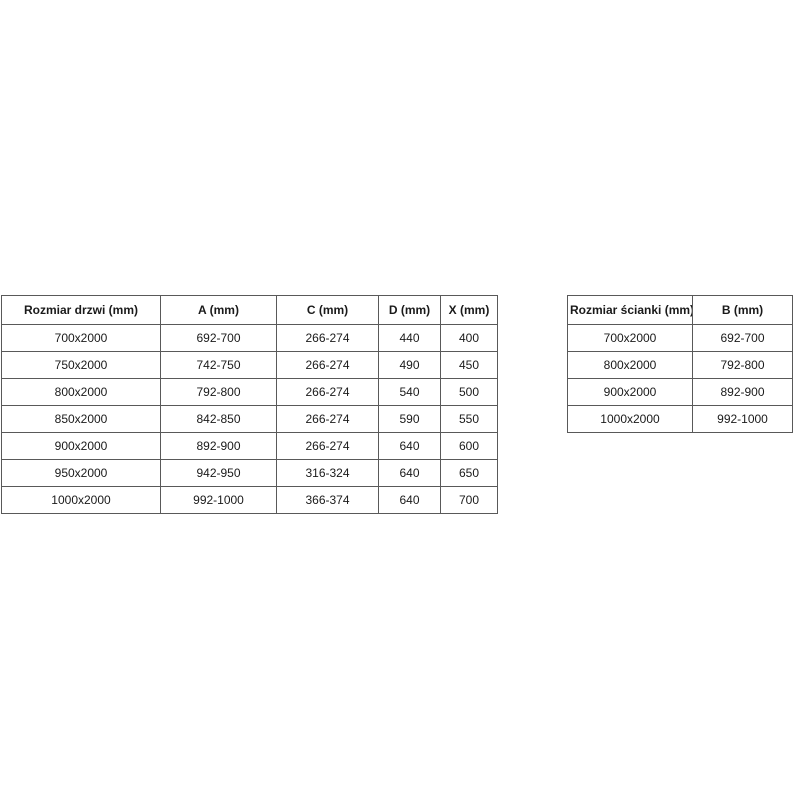 The height and width of the screenshot is (800, 800). I want to click on table-row: 700x2000 692-700 266-274 440 400, so click(249, 338).